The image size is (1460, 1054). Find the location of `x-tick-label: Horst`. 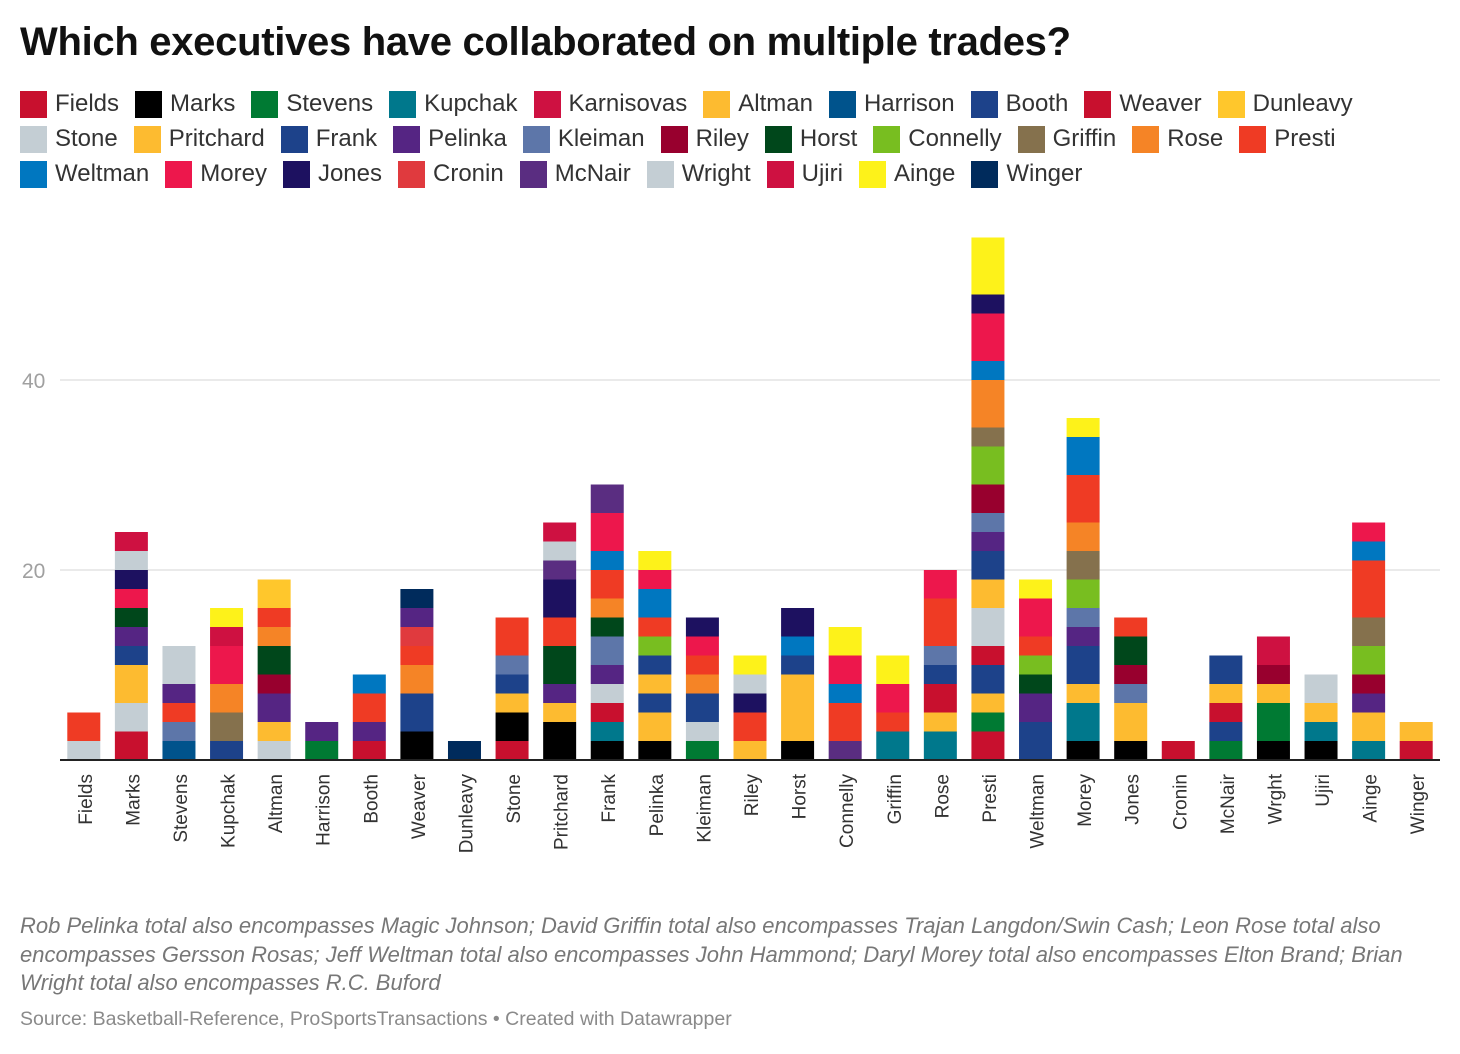

x-tick-label: Horst is located at coordinates (800, 796).